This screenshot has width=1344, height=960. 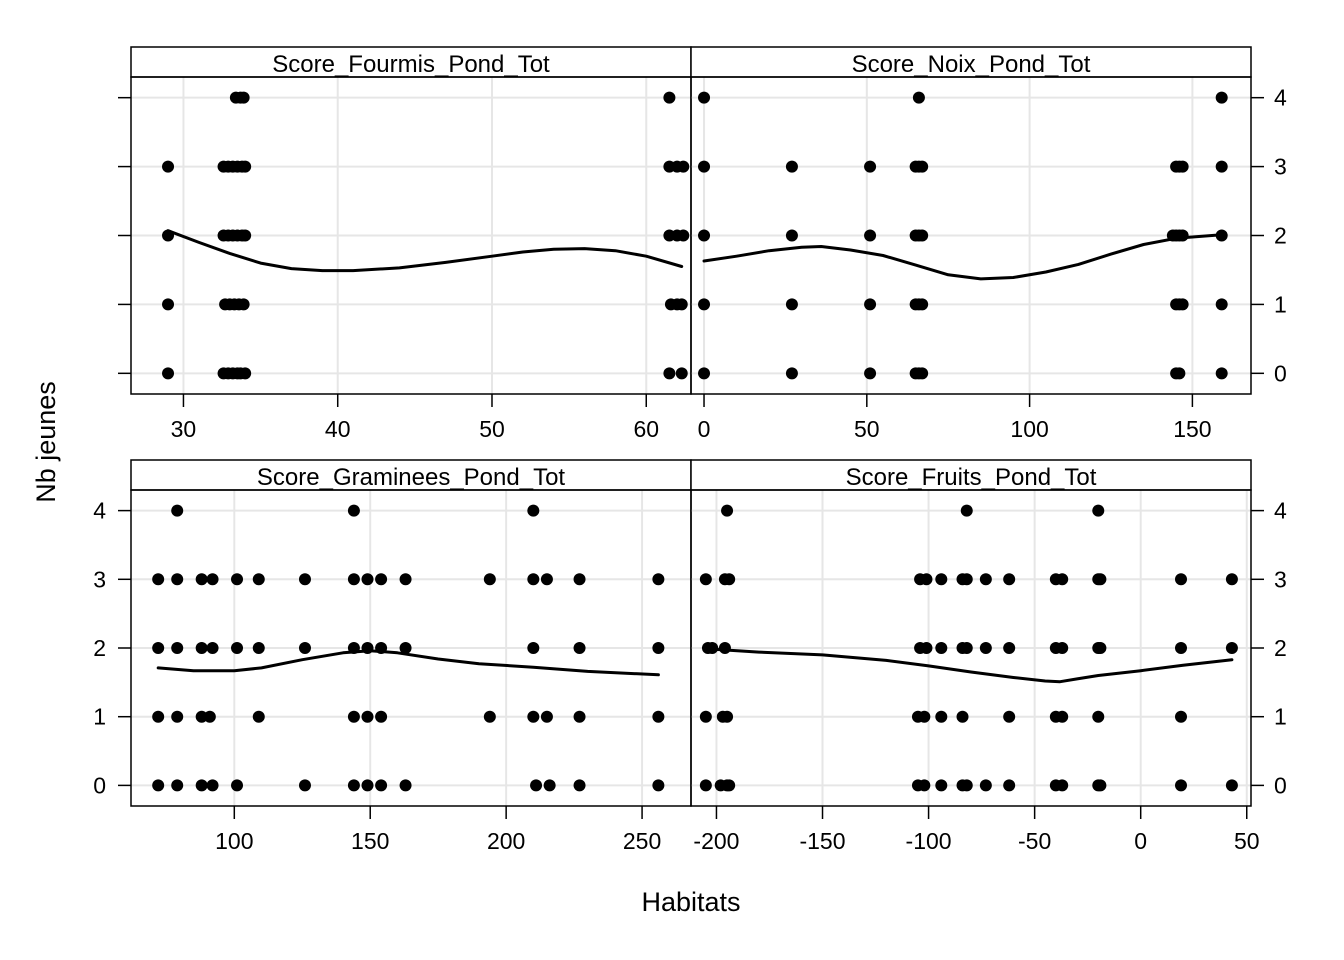 I want to click on panel-strip-title: Score_Fruits_Pond_Tot, so click(x=971, y=477).